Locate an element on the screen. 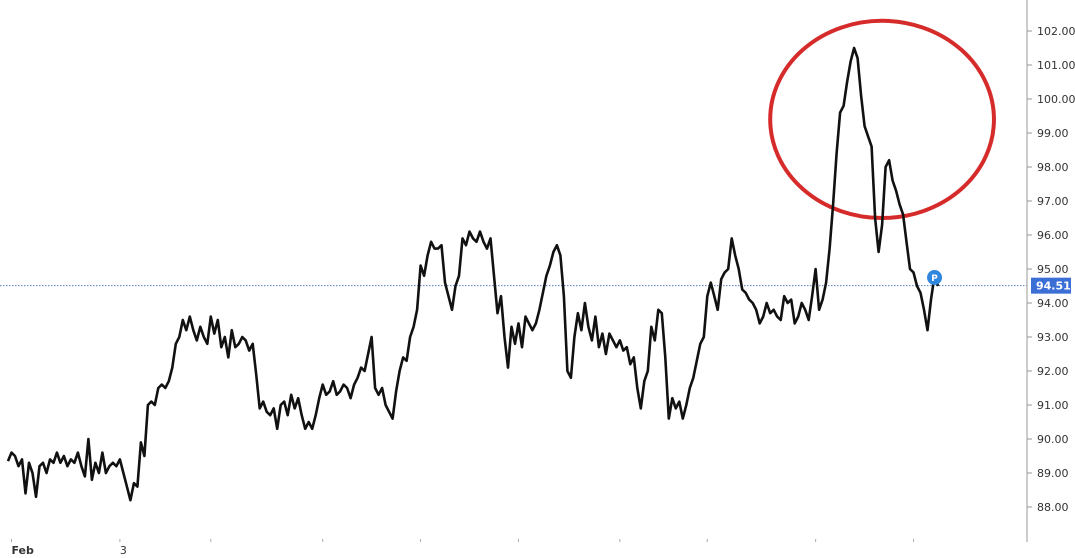 The width and height of the screenshot is (1075, 558). p-marker-label: P is located at coordinates (934, 279).